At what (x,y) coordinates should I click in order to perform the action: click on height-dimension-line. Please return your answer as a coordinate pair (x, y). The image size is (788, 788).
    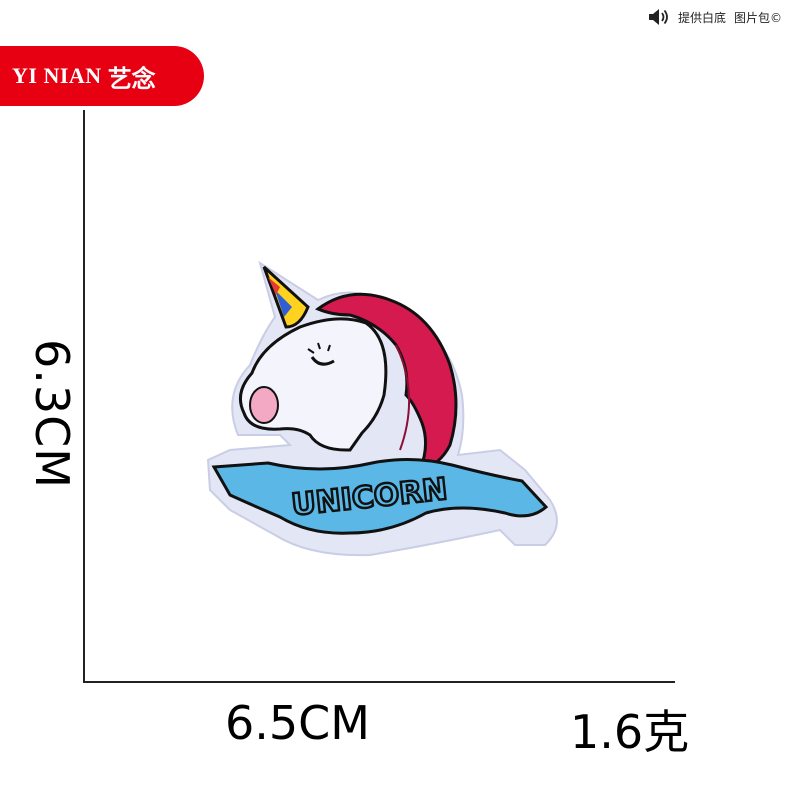
    Looking at the image, I should click on (84, 396).